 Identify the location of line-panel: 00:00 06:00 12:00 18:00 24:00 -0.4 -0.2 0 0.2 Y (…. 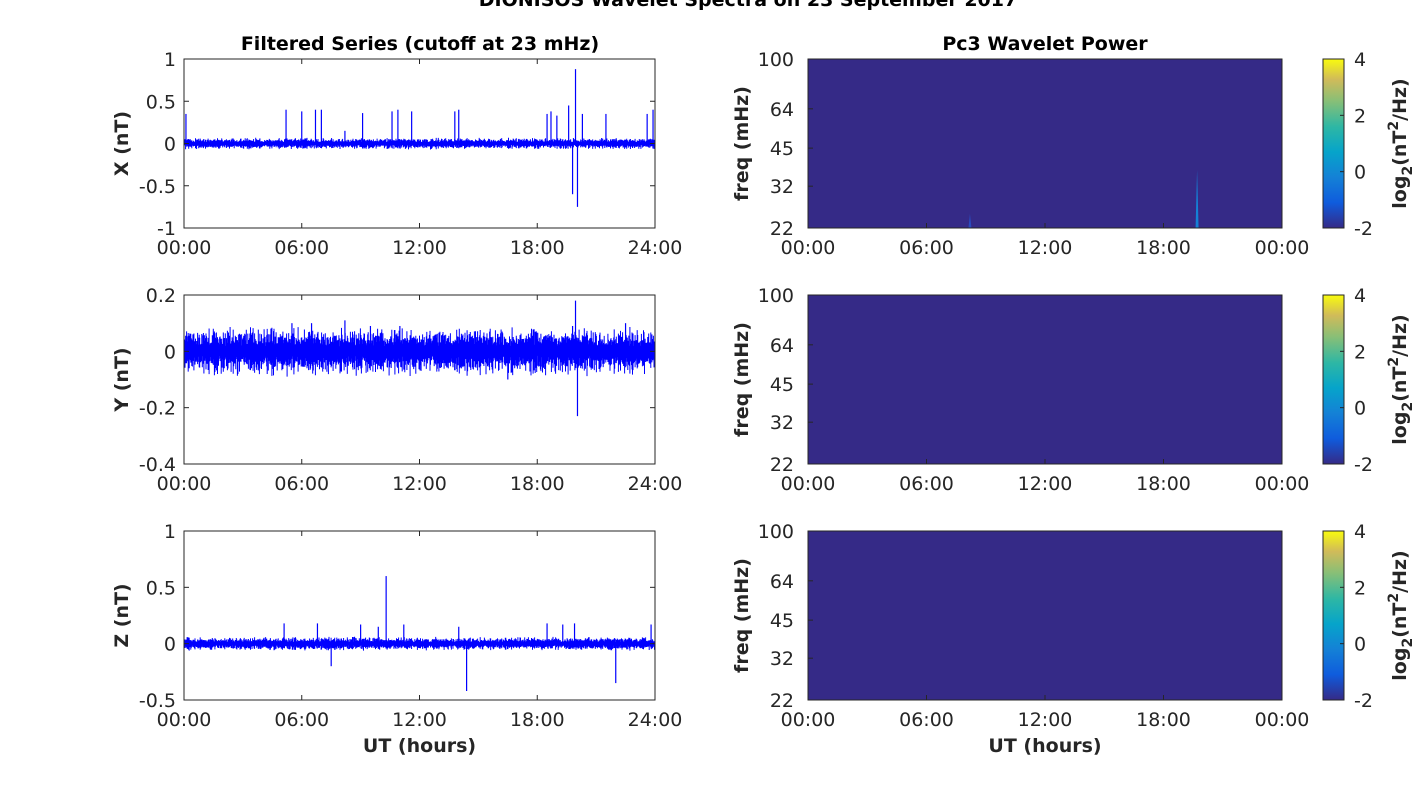
(396, 390).